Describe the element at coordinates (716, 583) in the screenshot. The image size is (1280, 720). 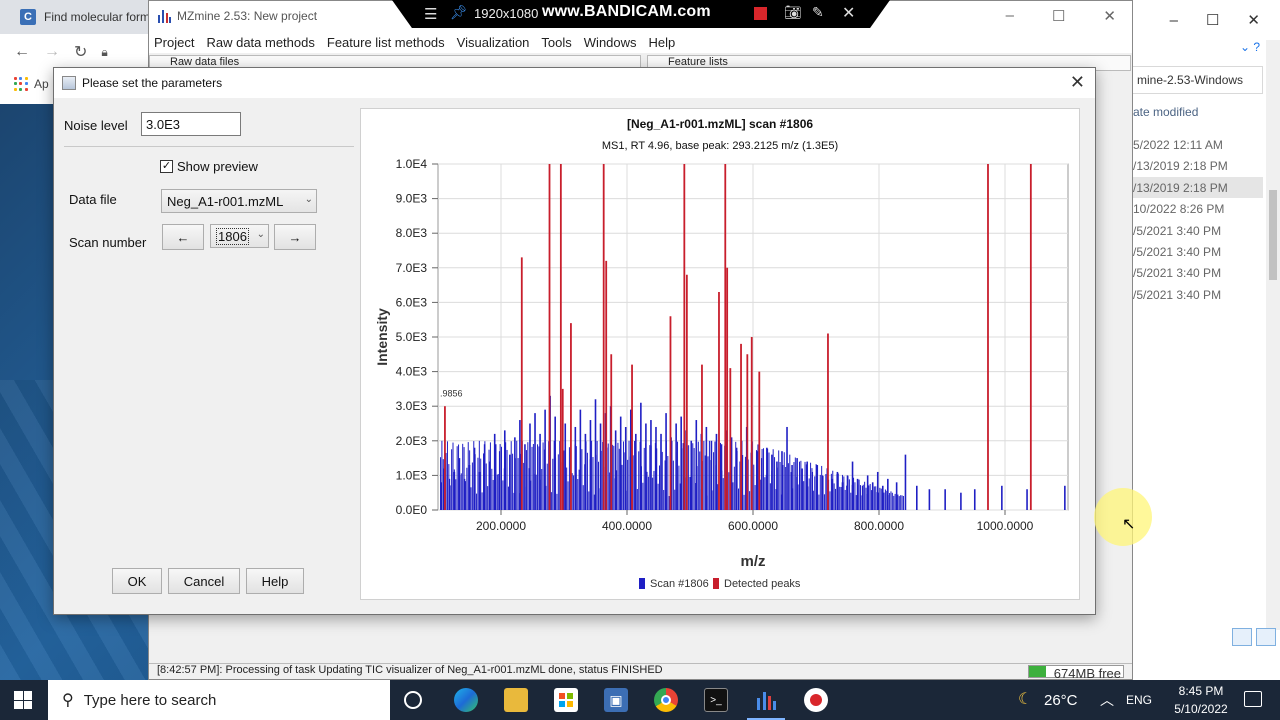
I see `legend-swatch-detected` at that location.